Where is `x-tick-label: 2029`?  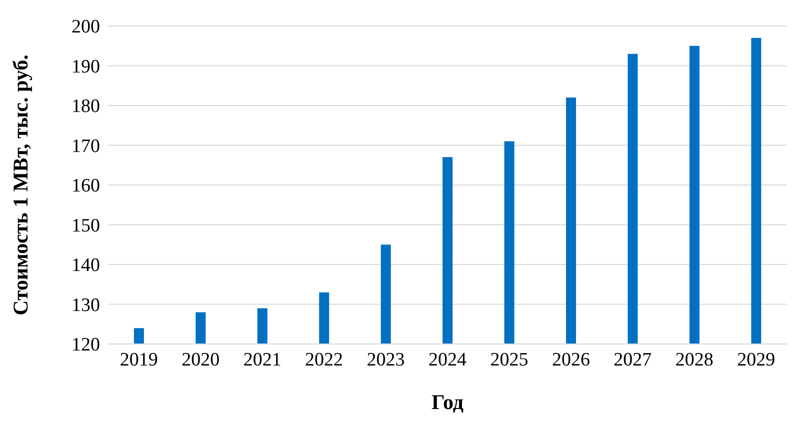 x-tick-label: 2029 is located at coordinates (756, 359).